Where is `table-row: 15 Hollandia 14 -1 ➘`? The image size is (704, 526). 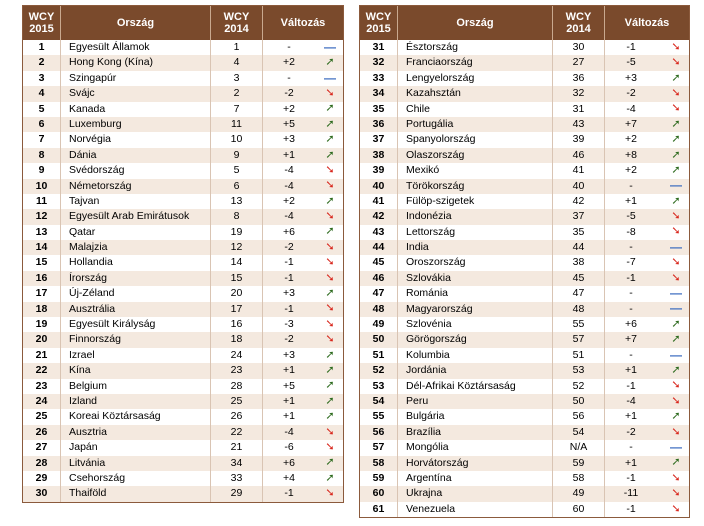
table-row: 15 Hollandia 14 -1 ➘ is located at coordinates (183, 263).